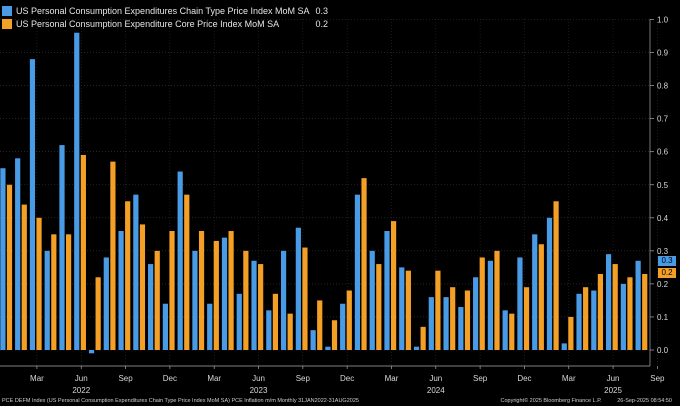 The height and width of the screenshot is (406, 680). What do you see at coordinates (663, 317) in the screenshot?
I see `y-tick-label: 0.1` at bounding box center [663, 317].